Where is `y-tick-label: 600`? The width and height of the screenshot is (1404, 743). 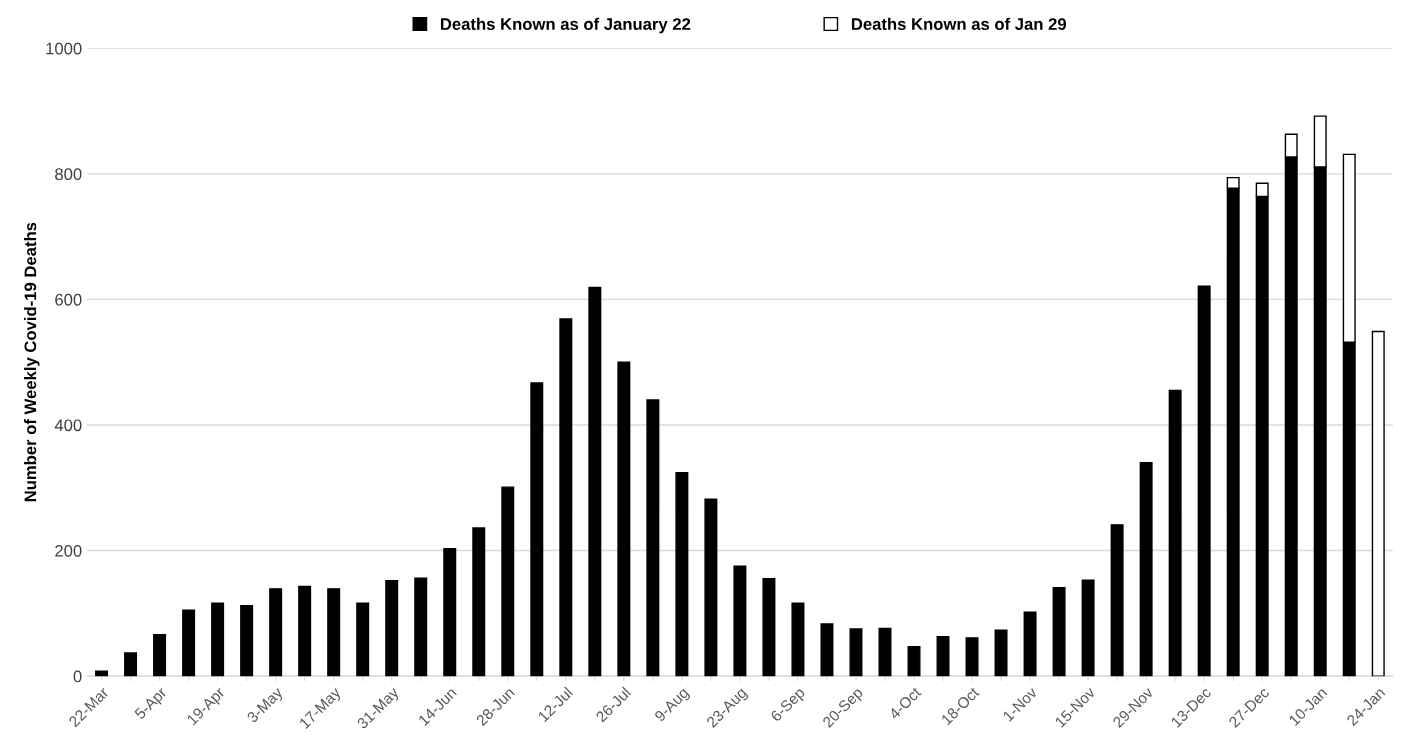
y-tick-label: 600 is located at coordinates (68, 299).